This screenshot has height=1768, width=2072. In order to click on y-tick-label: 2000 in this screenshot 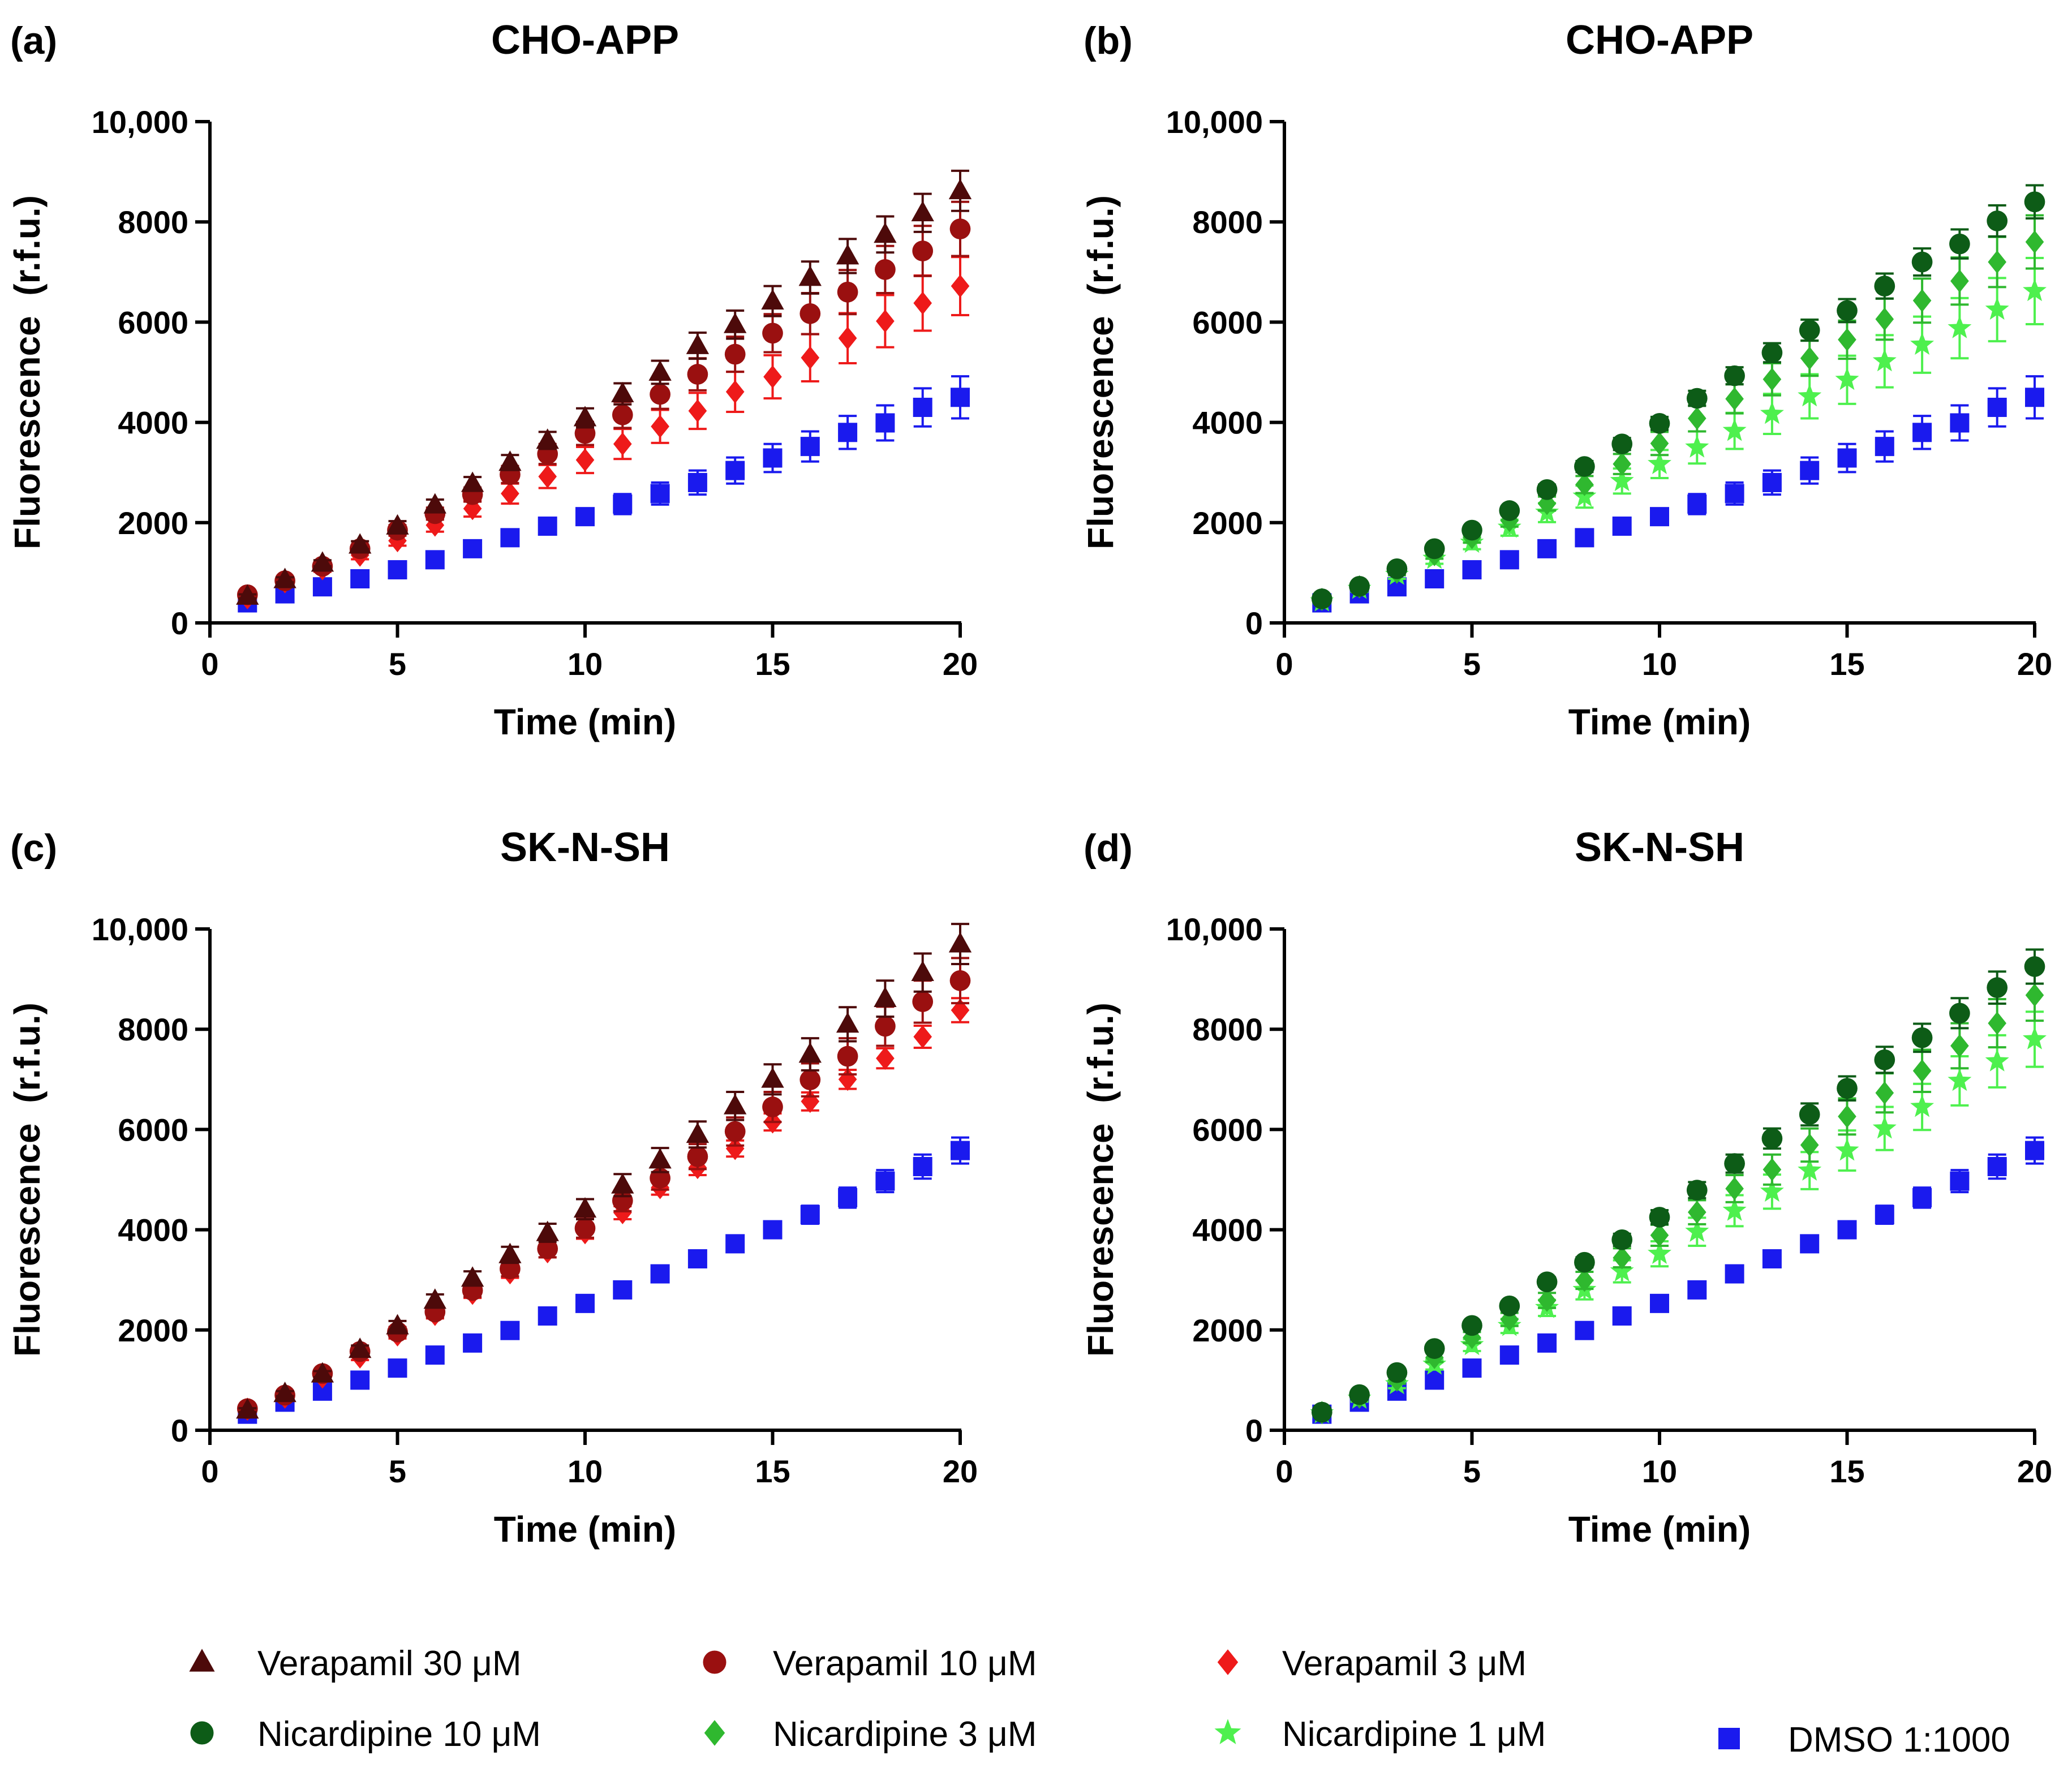, I will do `click(1227, 1330)`.